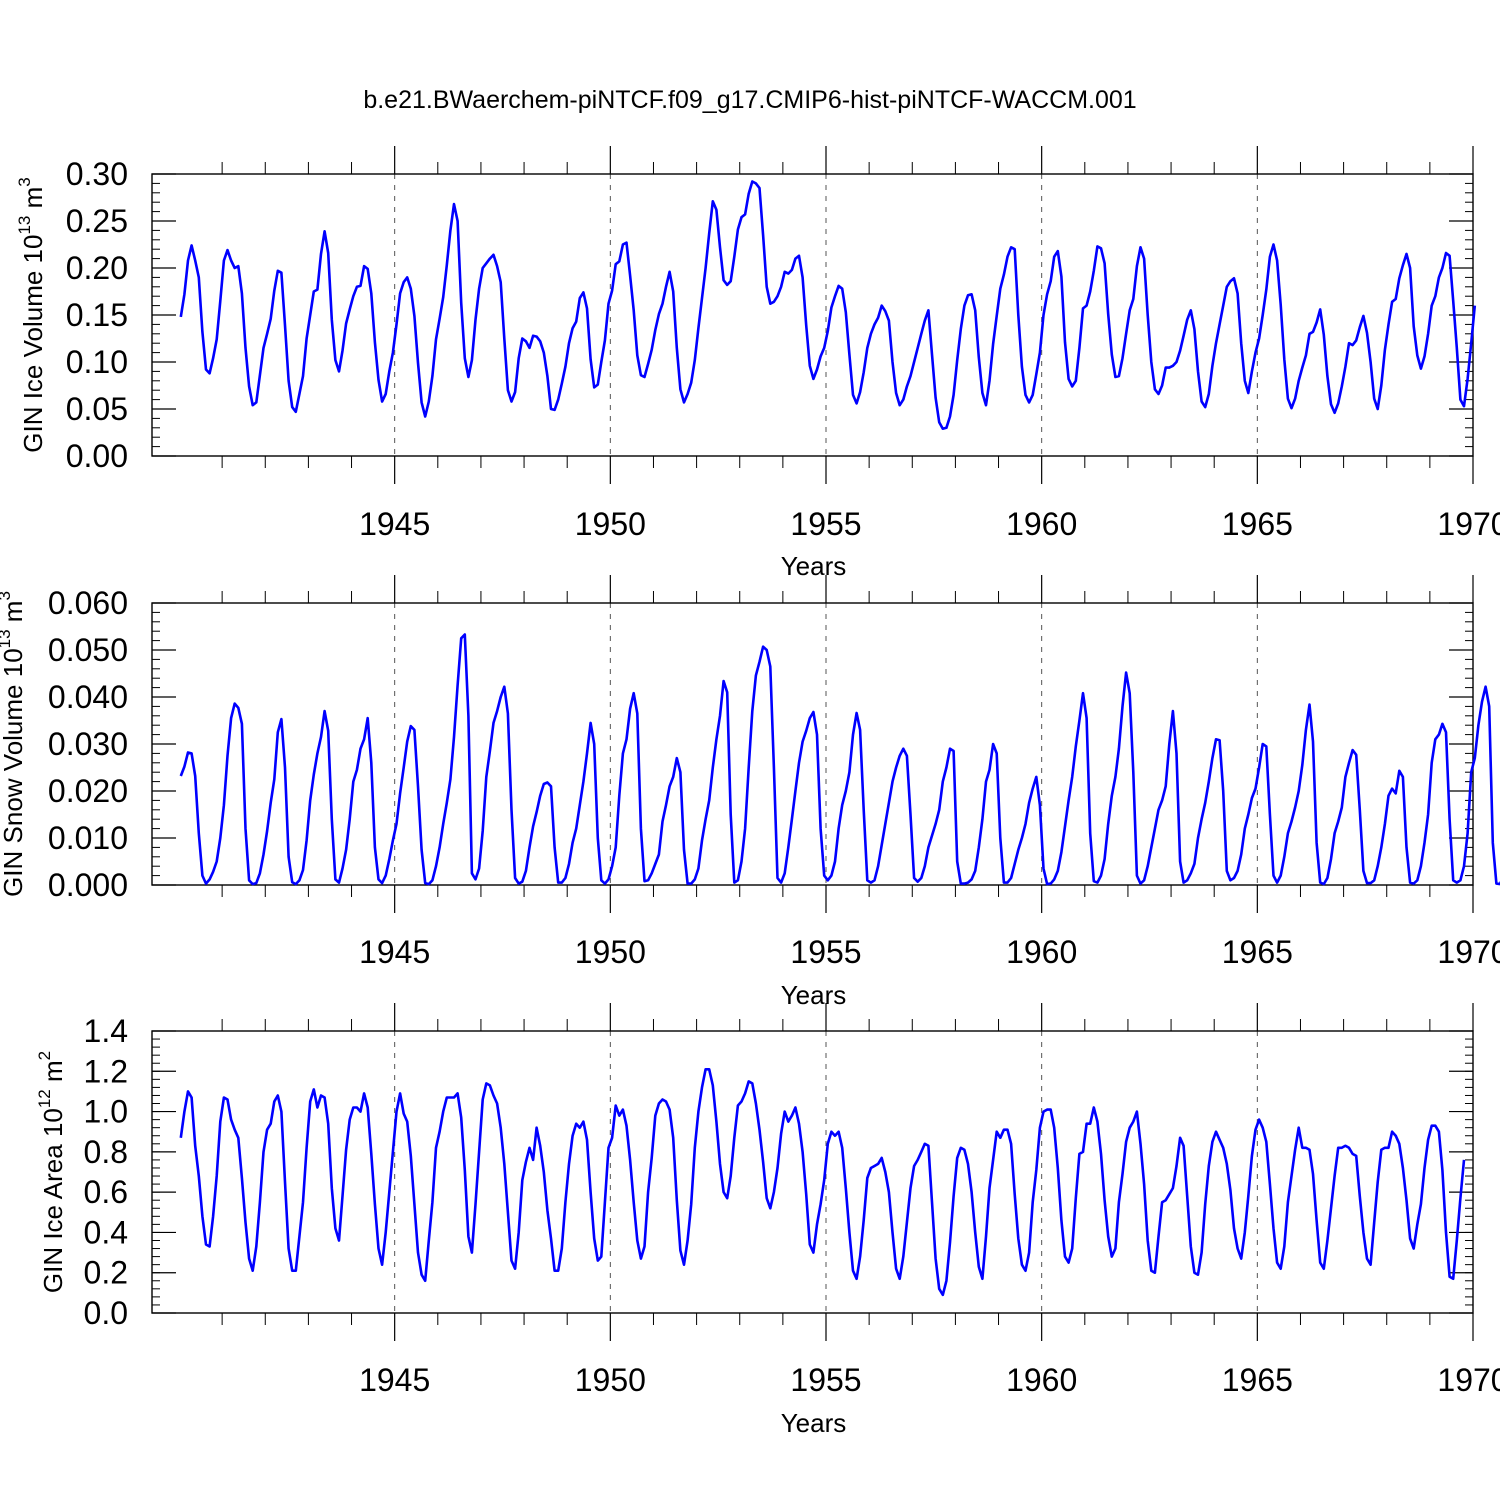 This screenshot has width=1500, height=1500. Describe the element at coordinates (97, 268) in the screenshot. I see `y-tick-label: 0.20` at that location.